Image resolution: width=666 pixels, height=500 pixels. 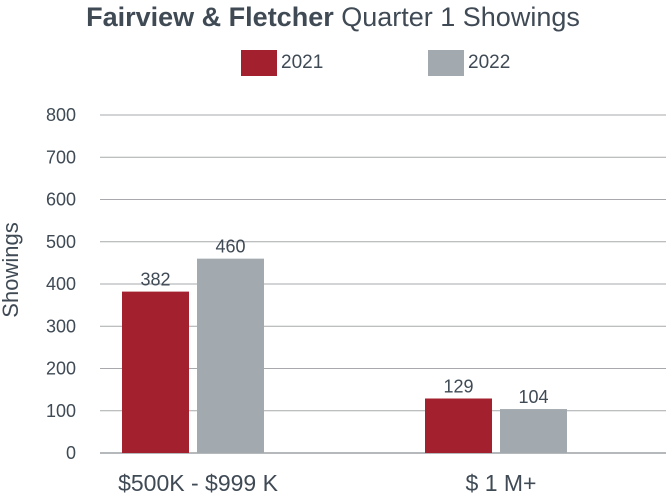 What do you see at coordinates (458, 386) in the screenshot?
I see `data-label-2021-1: 129` at bounding box center [458, 386].